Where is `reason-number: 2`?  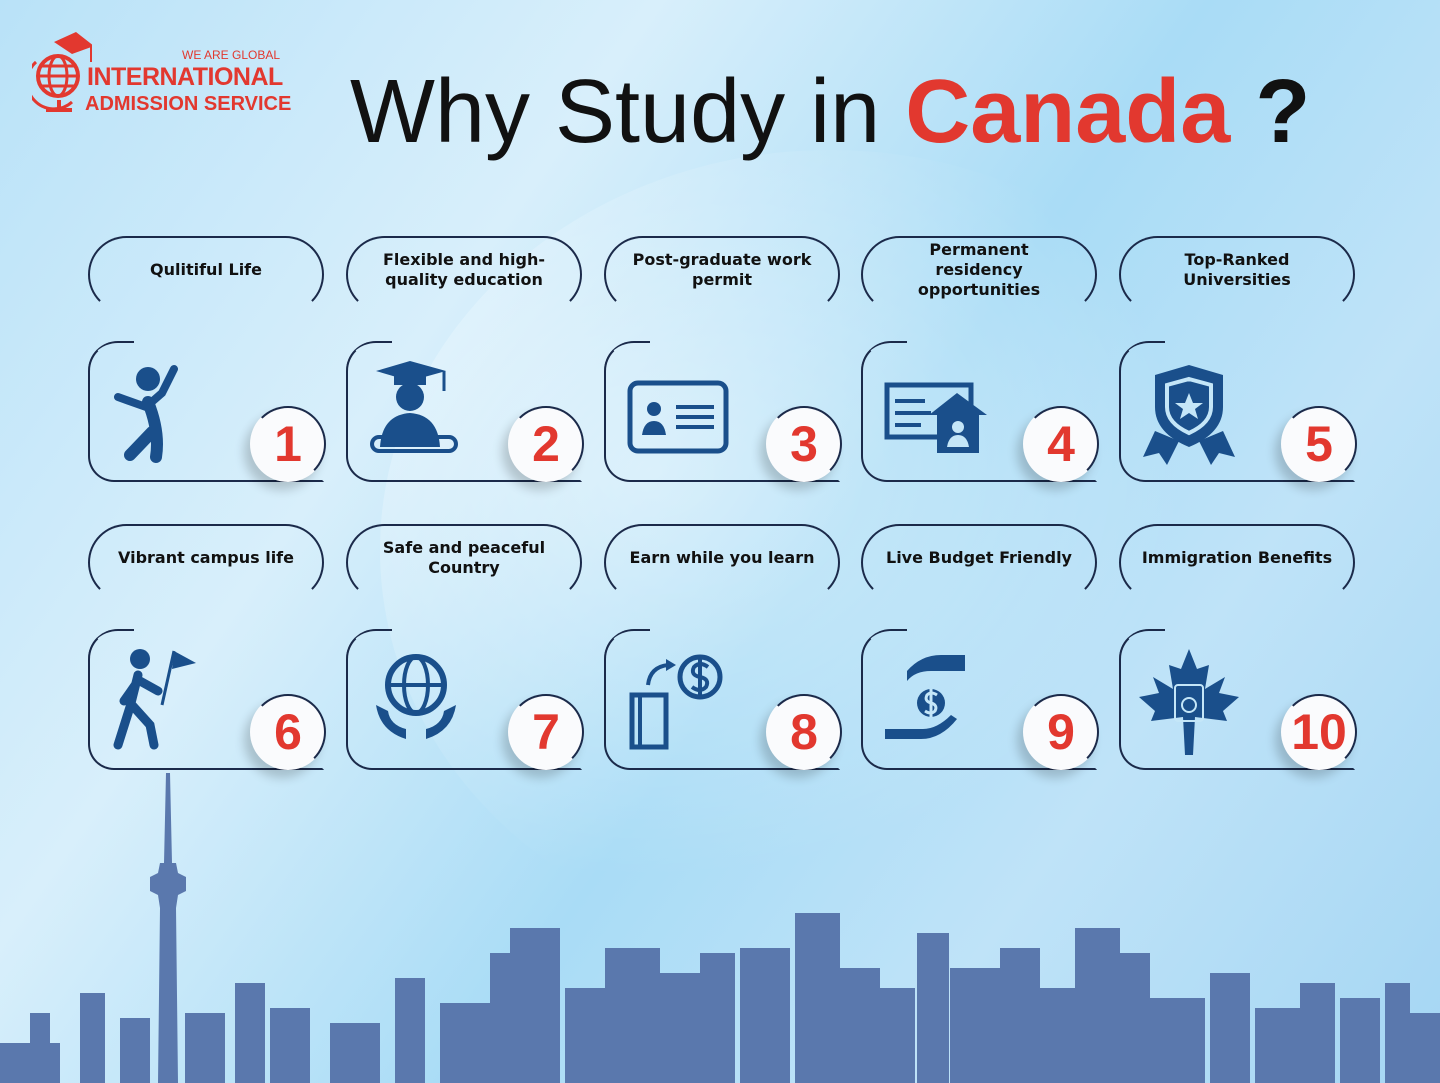
reason-number: 2 is located at coordinates (546, 444).